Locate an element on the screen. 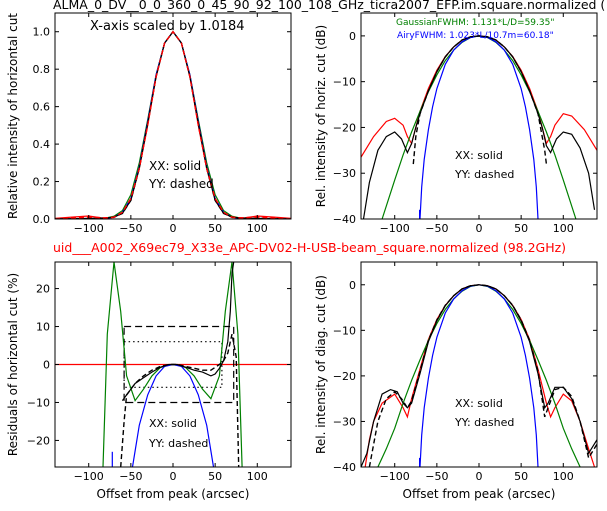  bottom-right-xtick-label: −50 is located at coordinates (436, 476).